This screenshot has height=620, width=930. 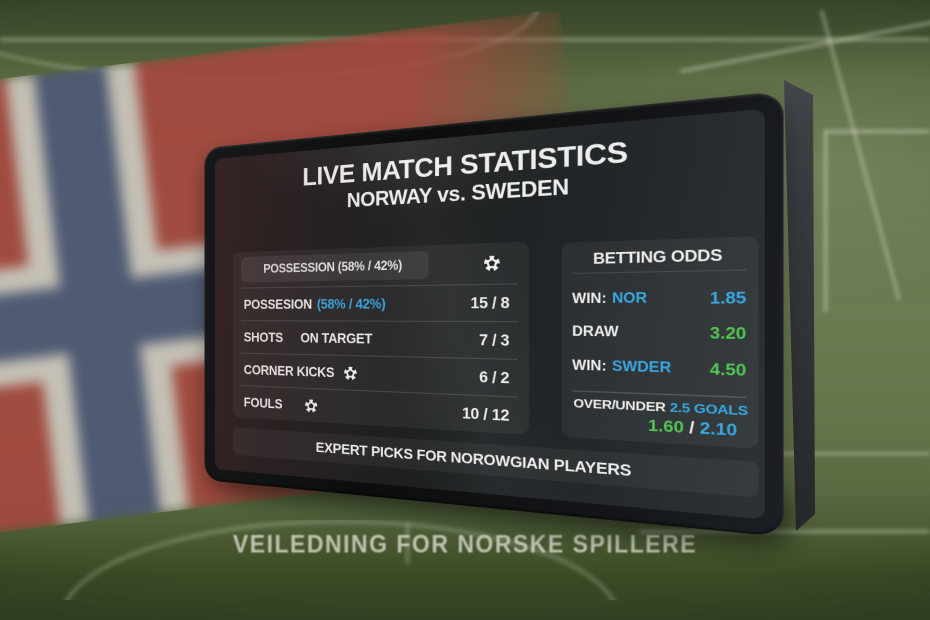 What do you see at coordinates (666, 426) in the screenshot?
I see `over-odds-value: 1.60` at bounding box center [666, 426].